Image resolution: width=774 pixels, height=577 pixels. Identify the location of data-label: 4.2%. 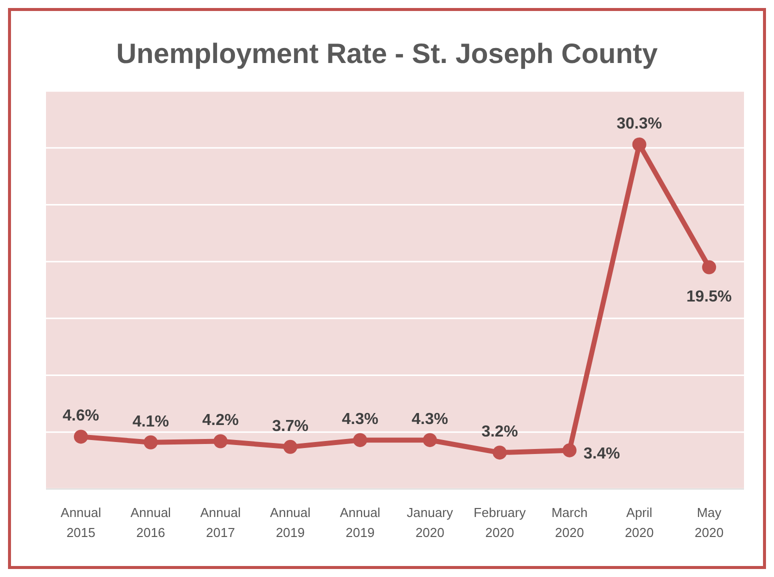
(220, 421).